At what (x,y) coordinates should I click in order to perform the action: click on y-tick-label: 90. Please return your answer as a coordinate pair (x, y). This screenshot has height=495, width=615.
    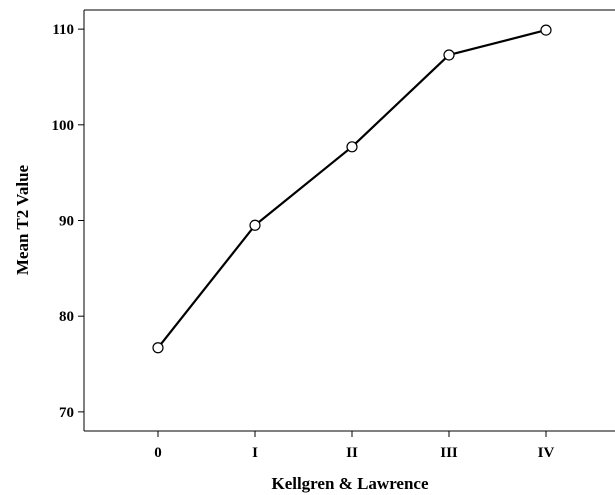
    Looking at the image, I should click on (66, 222).